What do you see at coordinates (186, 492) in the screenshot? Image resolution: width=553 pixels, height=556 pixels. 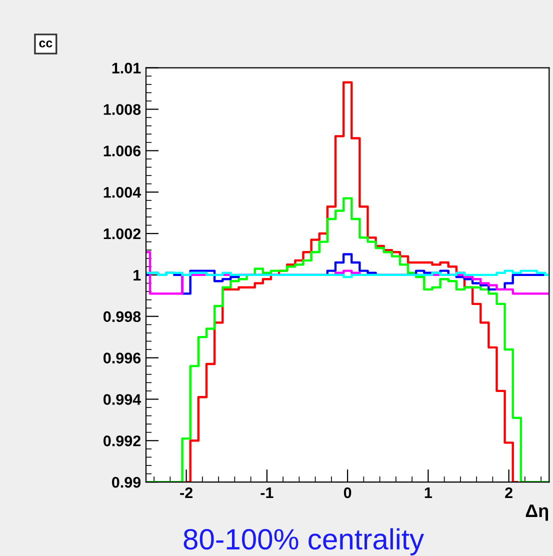 I see `x-tick-label: -2` at bounding box center [186, 492].